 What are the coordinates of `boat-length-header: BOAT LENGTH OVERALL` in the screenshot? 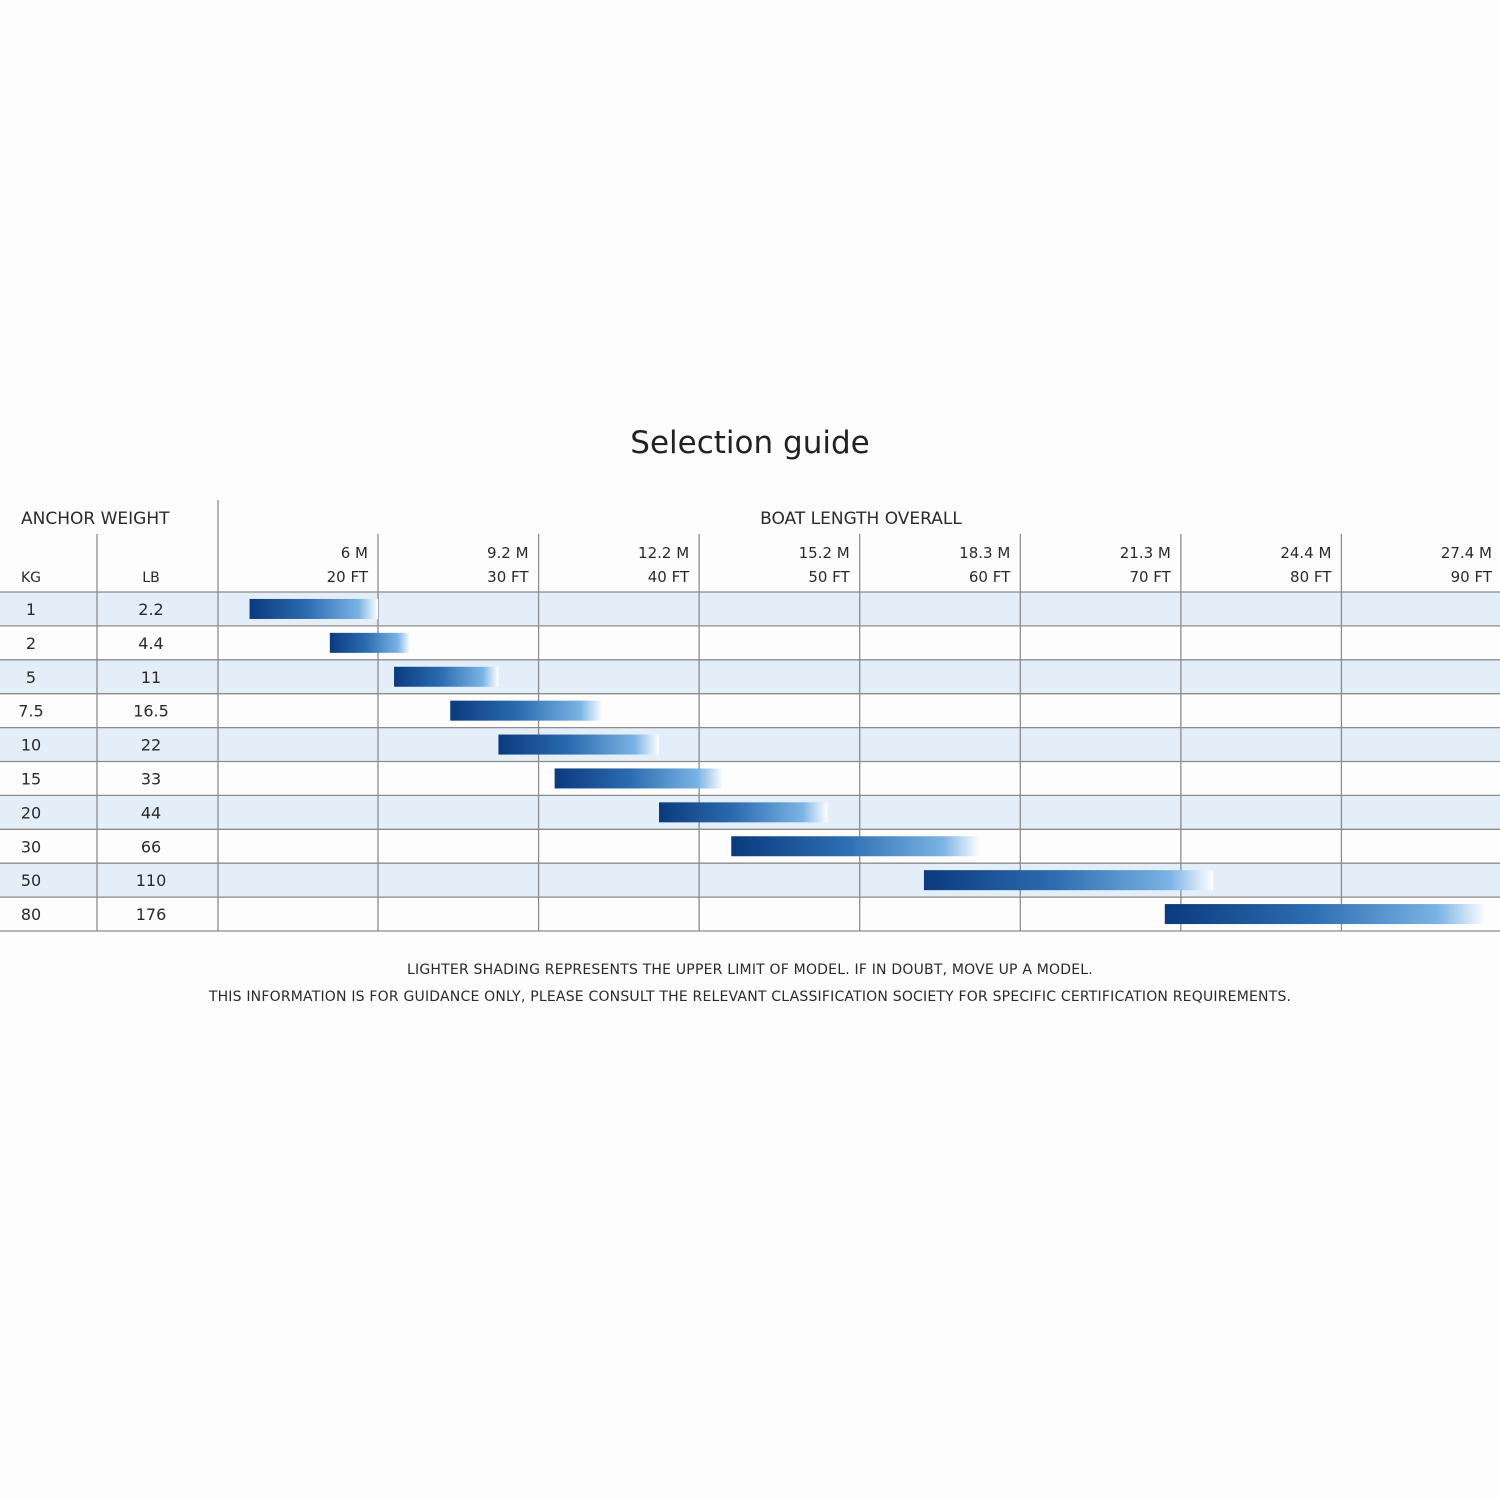 It's located at (861, 519).